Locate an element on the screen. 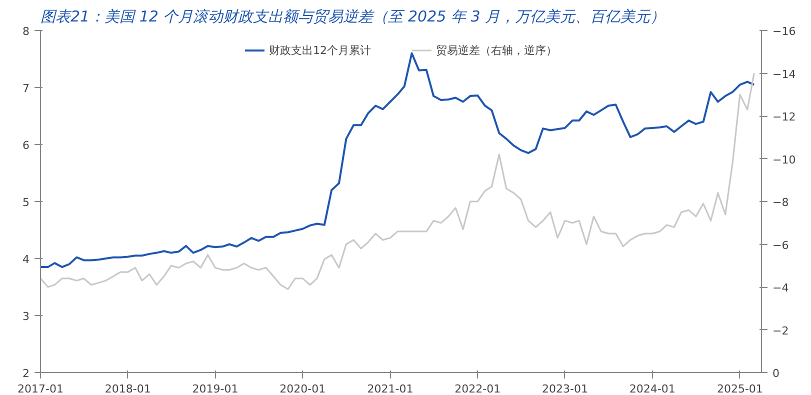 This screenshot has width=811, height=395. legend-label: 财政支出12个月累计 is located at coordinates (320, 50).